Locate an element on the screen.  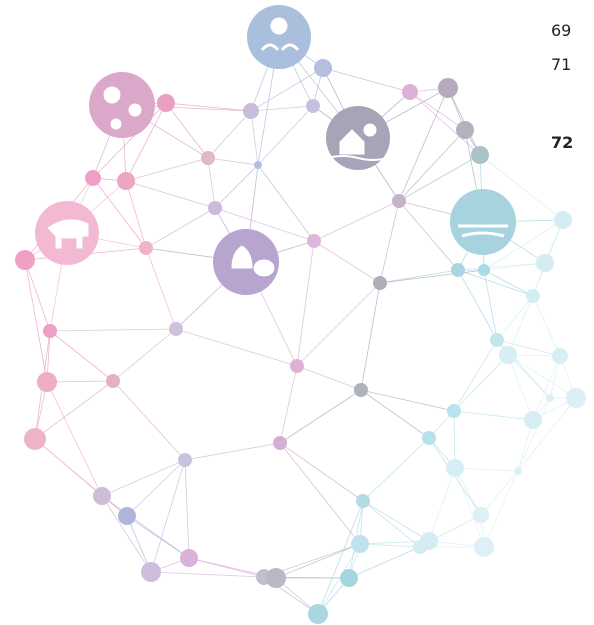
sea-icon is located at coordinates (483, 231).